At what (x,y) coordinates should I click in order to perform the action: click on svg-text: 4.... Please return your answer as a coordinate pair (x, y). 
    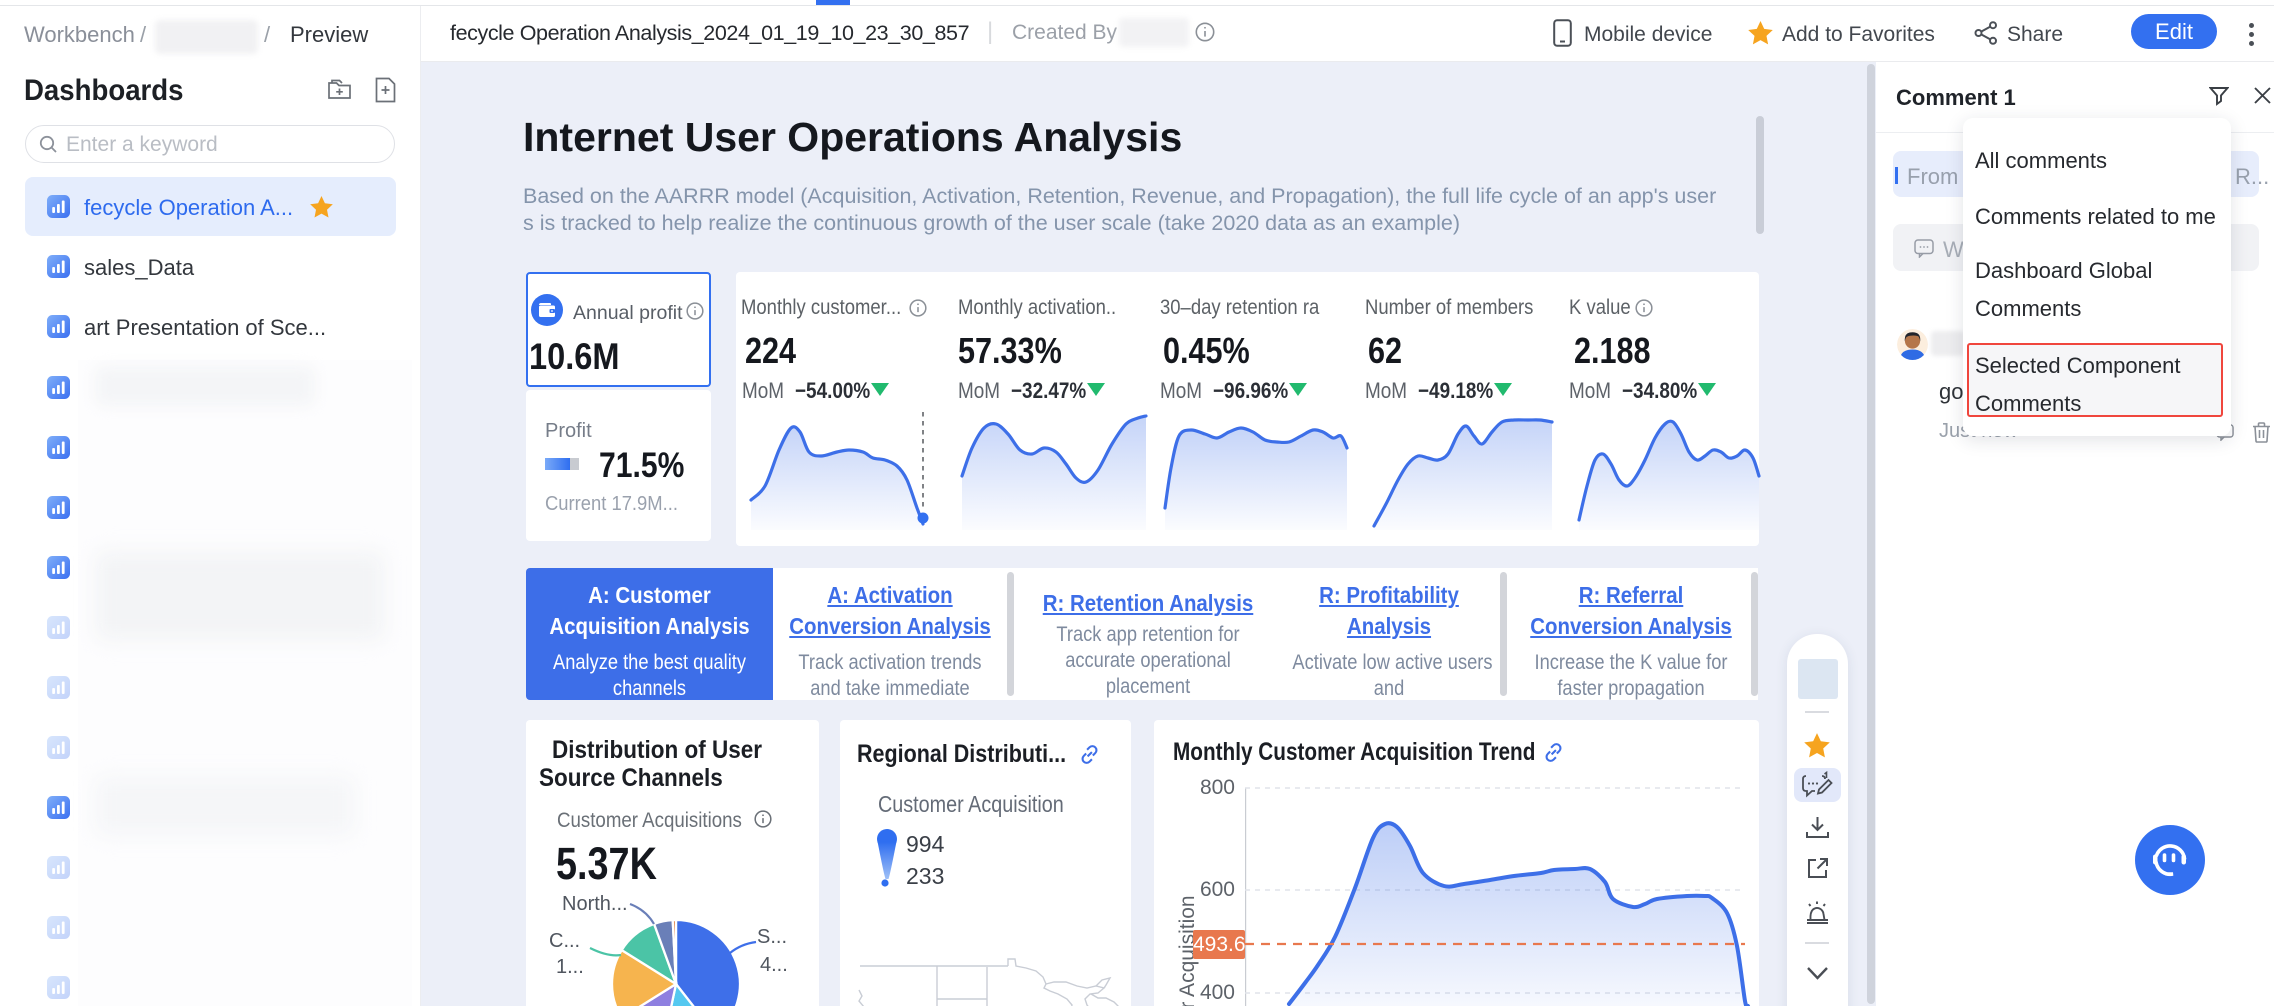
    Looking at the image, I should click on (774, 965).